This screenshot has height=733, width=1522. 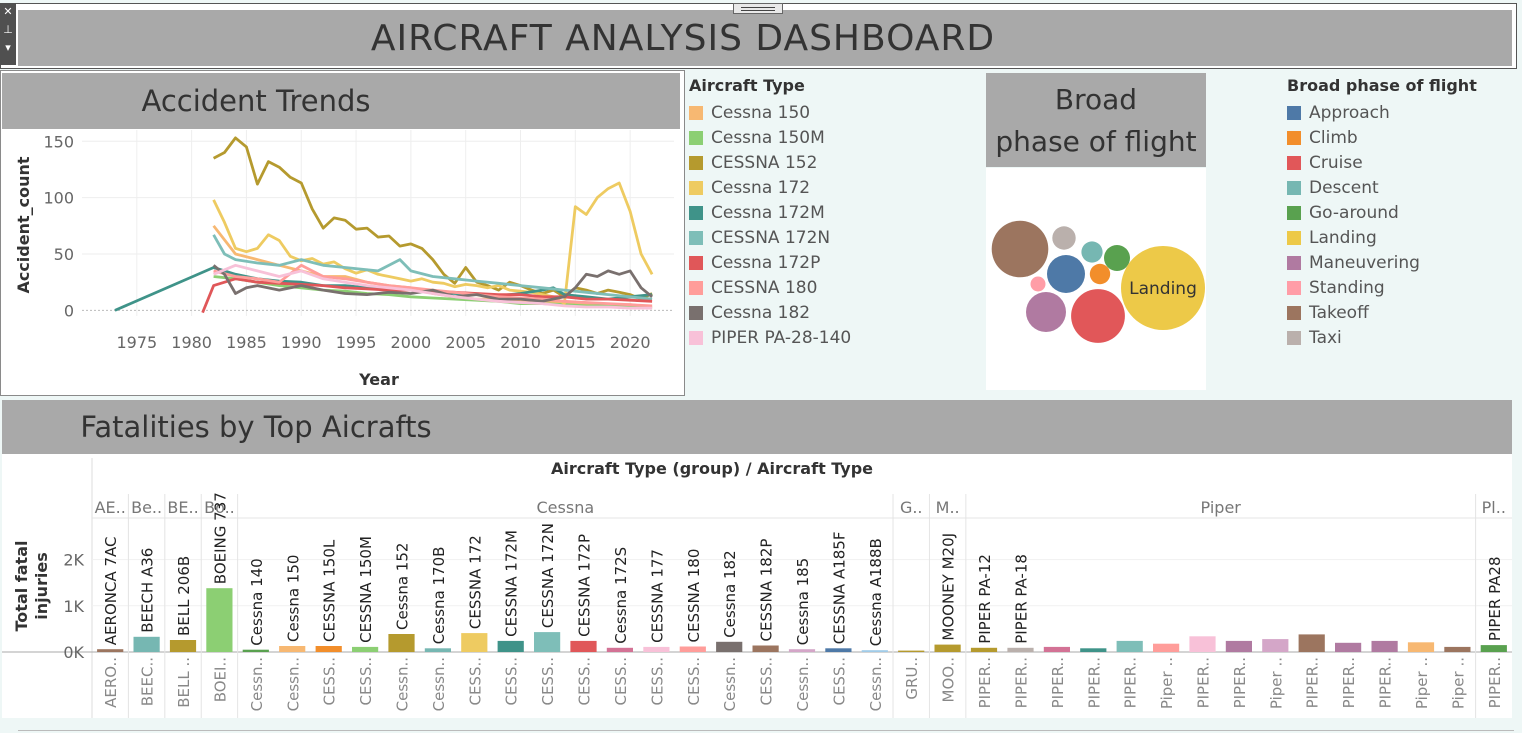 I want to click on bar-top-label: PIPER PA28, so click(x=1495, y=598).